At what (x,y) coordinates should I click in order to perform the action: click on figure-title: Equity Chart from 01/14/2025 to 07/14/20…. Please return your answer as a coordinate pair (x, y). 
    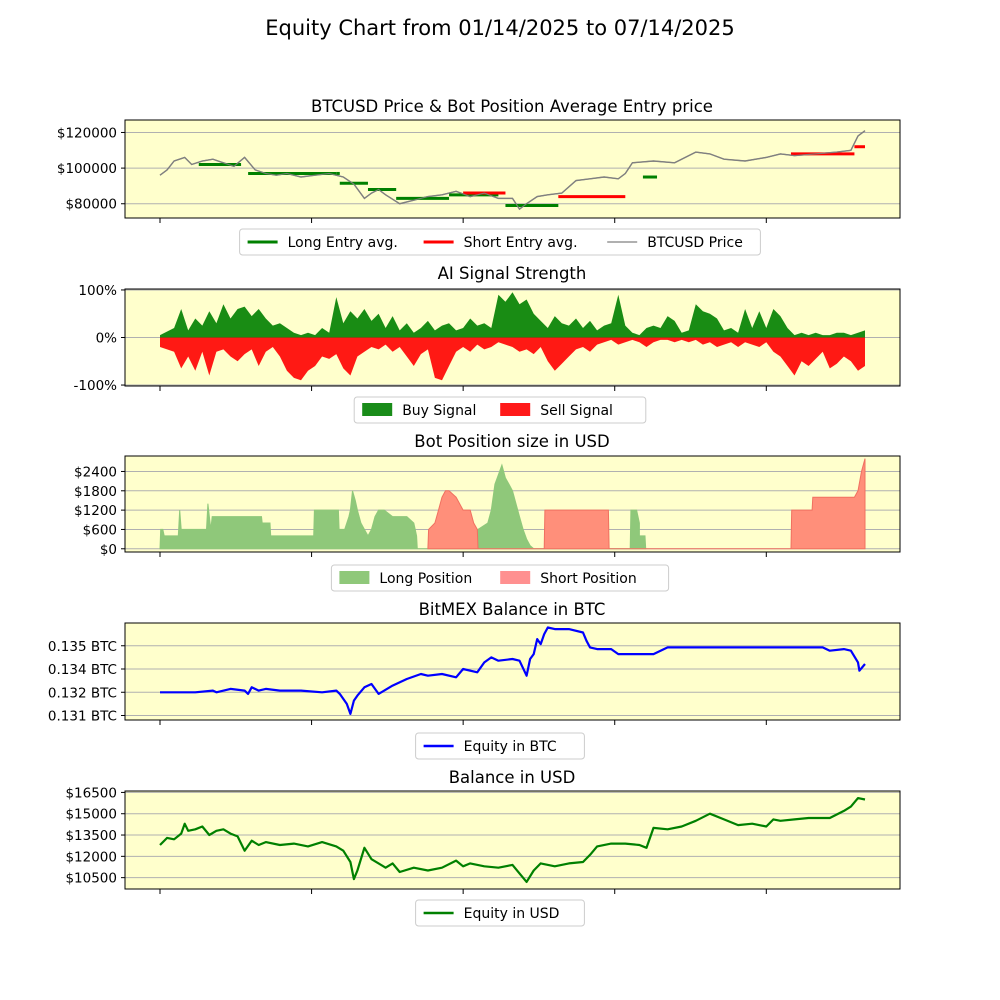
    Looking at the image, I should click on (500, 28).